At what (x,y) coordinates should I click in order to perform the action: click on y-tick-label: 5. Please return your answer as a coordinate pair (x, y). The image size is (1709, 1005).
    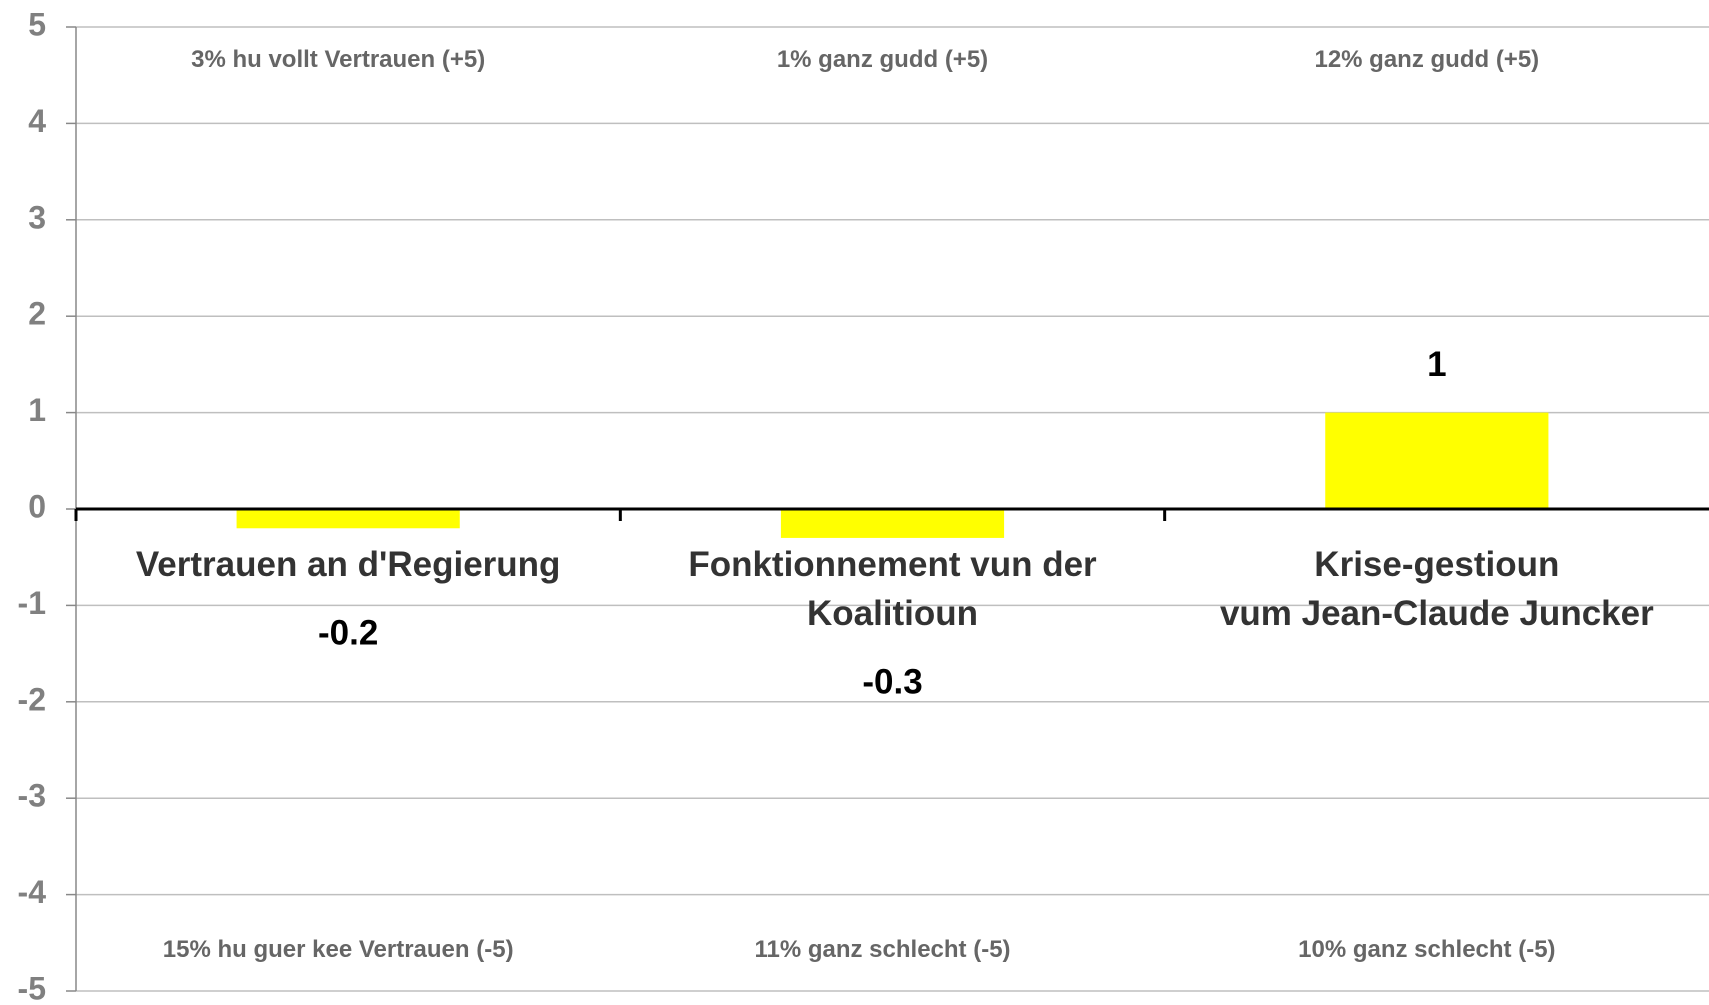
    Looking at the image, I should click on (37, 24).